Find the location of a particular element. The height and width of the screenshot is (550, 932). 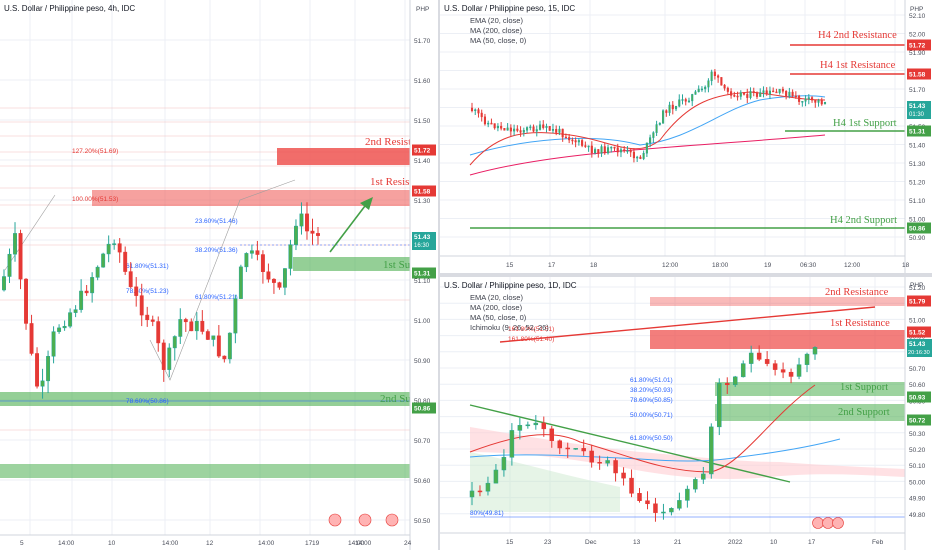

y-tick-label: 51.60 is located at coordinates (422, 81).